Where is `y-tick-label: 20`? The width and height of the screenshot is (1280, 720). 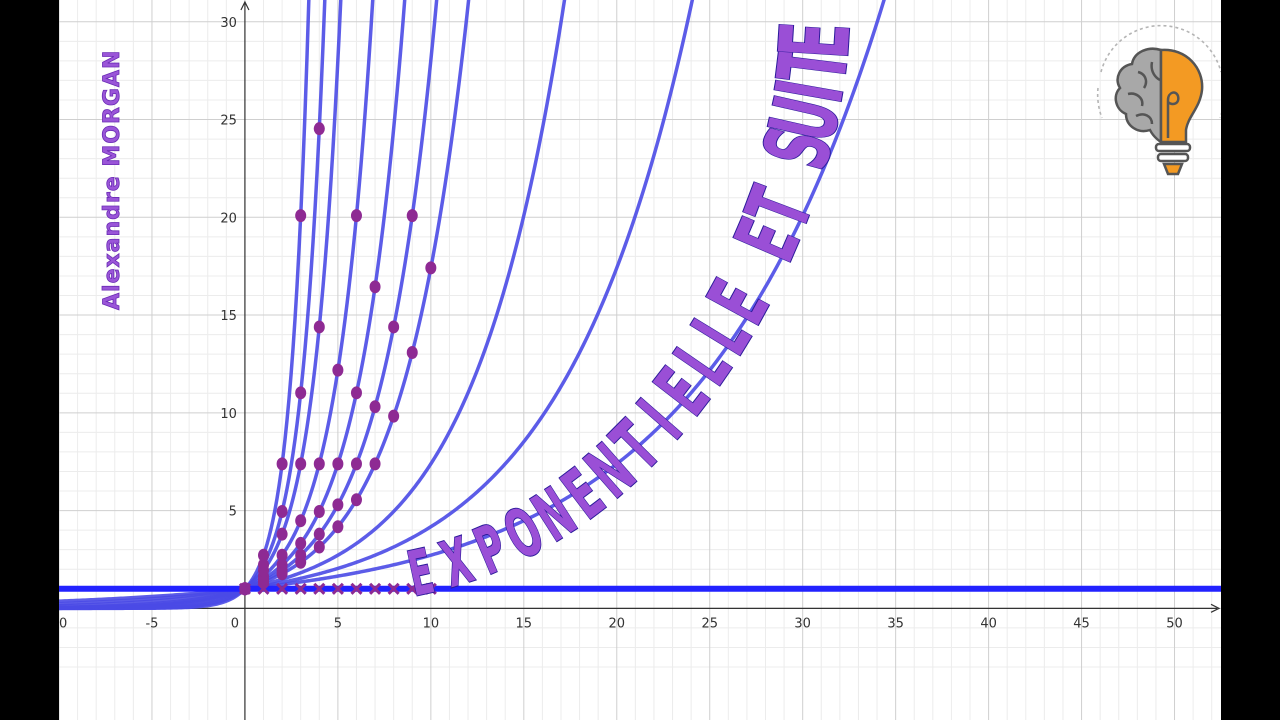 y-tick-label: 20 is located at coordinates (228, 218).